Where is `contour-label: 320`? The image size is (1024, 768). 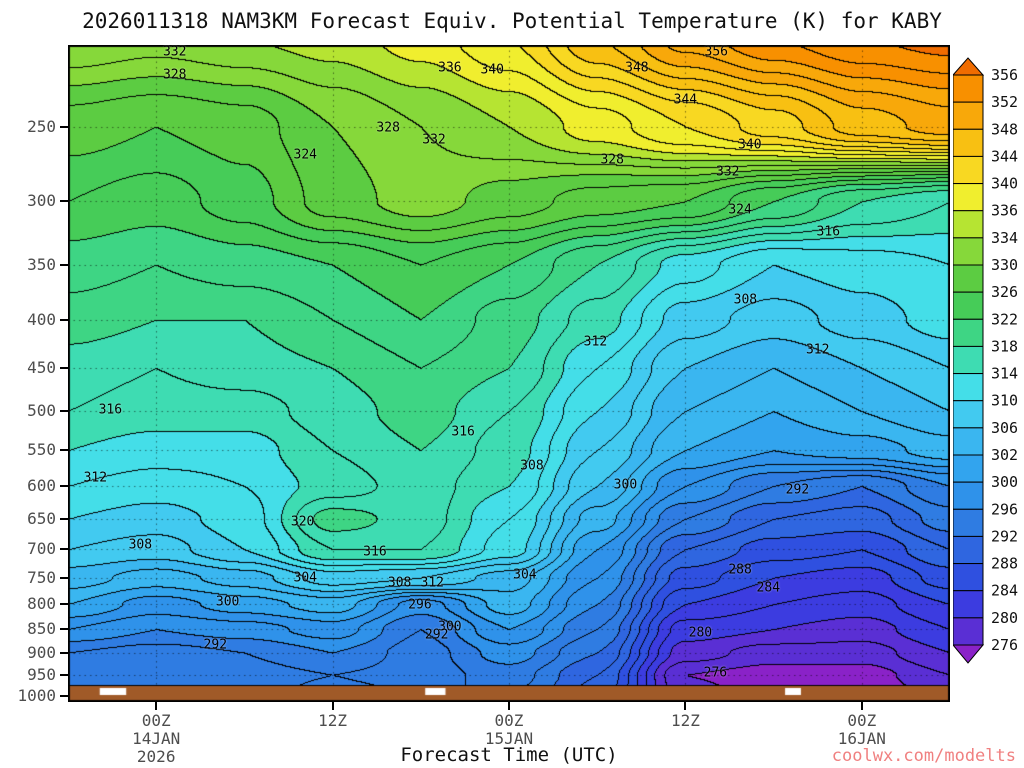 contour-label: 320 is located at coordinates (302, 522).